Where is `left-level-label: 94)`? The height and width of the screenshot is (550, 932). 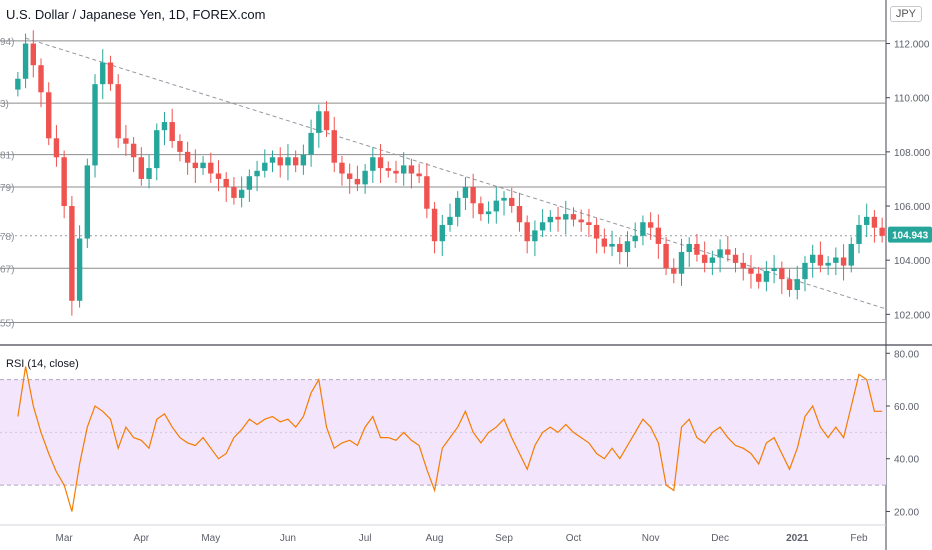 left-level-label: 94) is located at coordinates (7, 42).